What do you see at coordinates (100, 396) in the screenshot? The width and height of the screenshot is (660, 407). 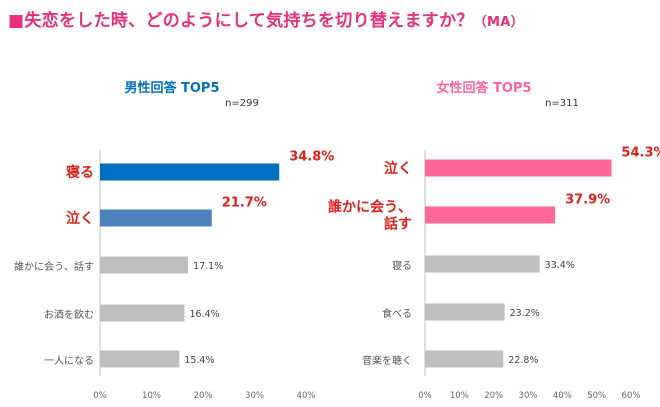 I see `male-tick-label: 0%` at bounding box center [100, 396].